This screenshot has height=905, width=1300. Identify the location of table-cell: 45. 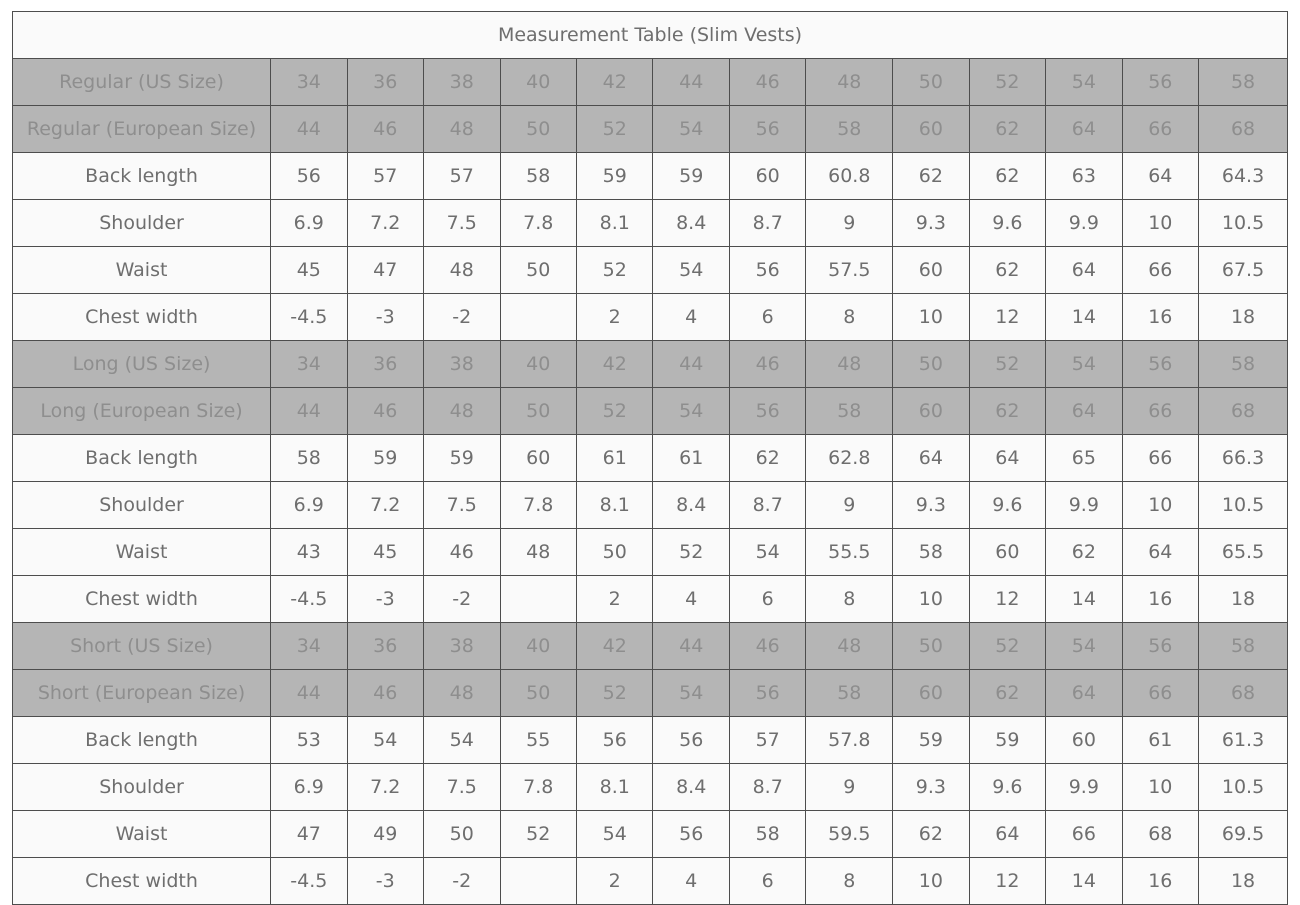
(385, 552).